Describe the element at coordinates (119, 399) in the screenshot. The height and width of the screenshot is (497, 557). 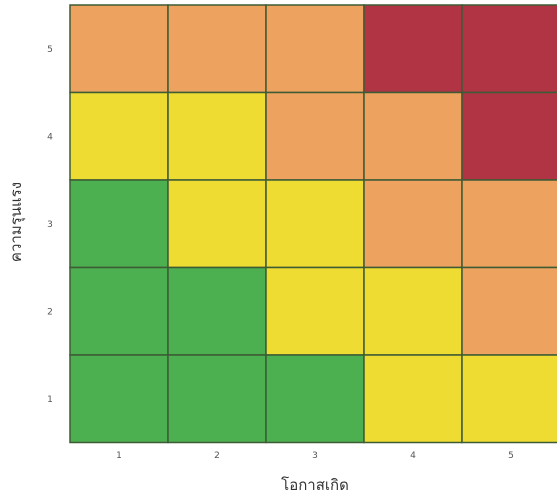
I see `heatmap-cell-x1-y1` at that location.